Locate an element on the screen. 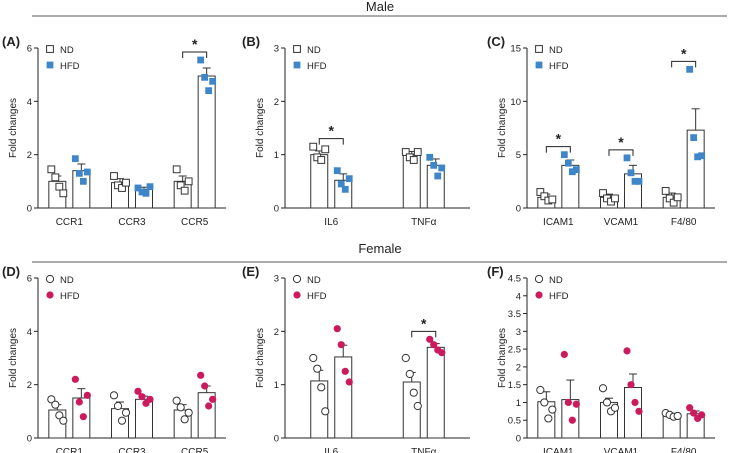 Image resolution: width=731 pixels, height=453 pixels. x-tick-label: IL6 is located at coordinates (331, 222).